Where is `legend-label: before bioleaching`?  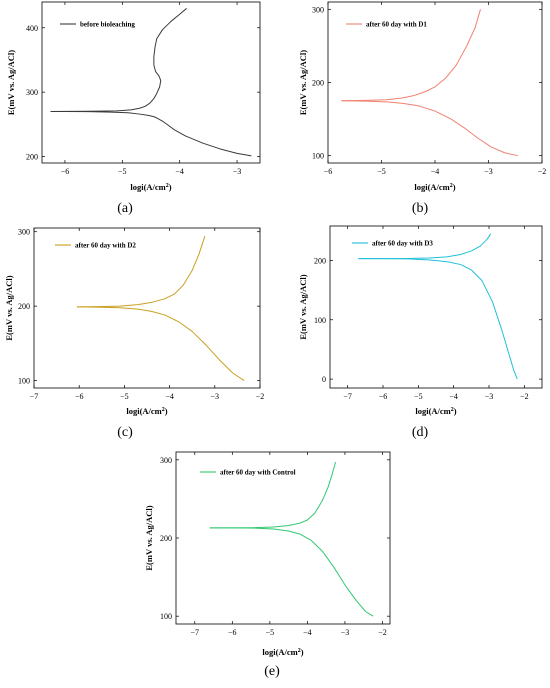
legend-label: before bioleaching is located at coordinates (107, 25).